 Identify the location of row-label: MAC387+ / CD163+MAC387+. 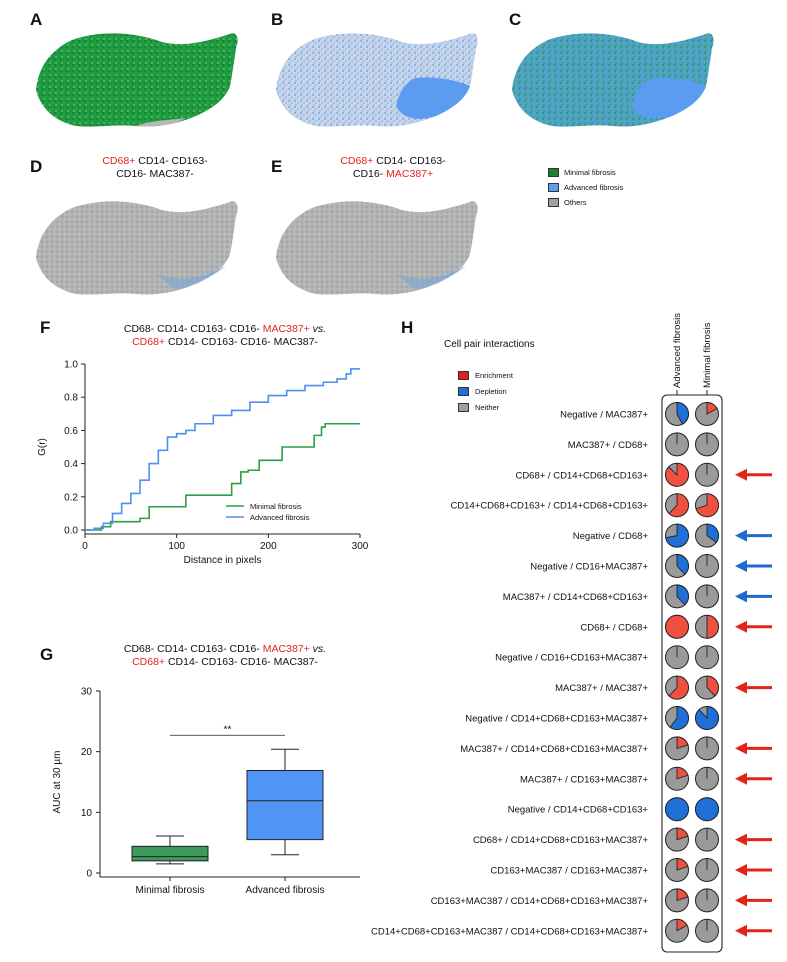
(584, 779).